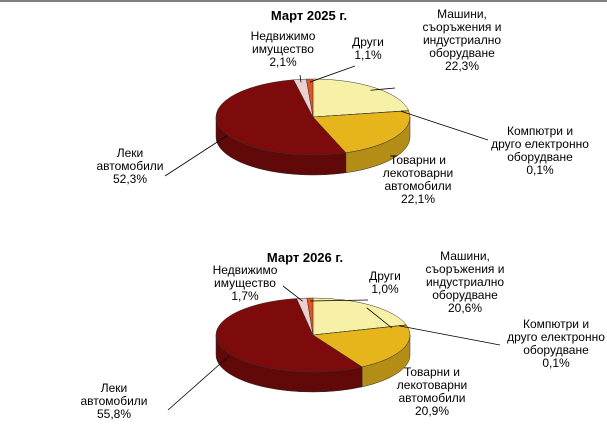  Describe the element at coordinates (465, 308) in the screenshot. I see `slice-value-label: 20,6%` at that location.